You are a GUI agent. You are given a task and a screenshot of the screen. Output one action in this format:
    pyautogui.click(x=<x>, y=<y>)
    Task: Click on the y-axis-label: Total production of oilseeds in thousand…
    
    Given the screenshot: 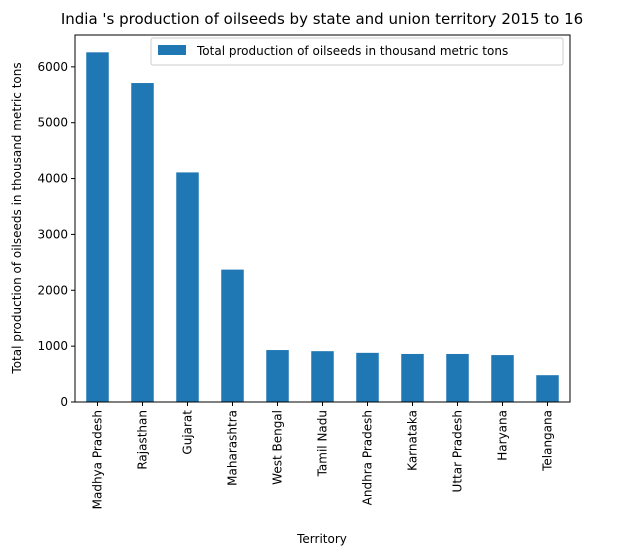 What is the action you would take?
    pyautogui.click(x=17, y=218)
    